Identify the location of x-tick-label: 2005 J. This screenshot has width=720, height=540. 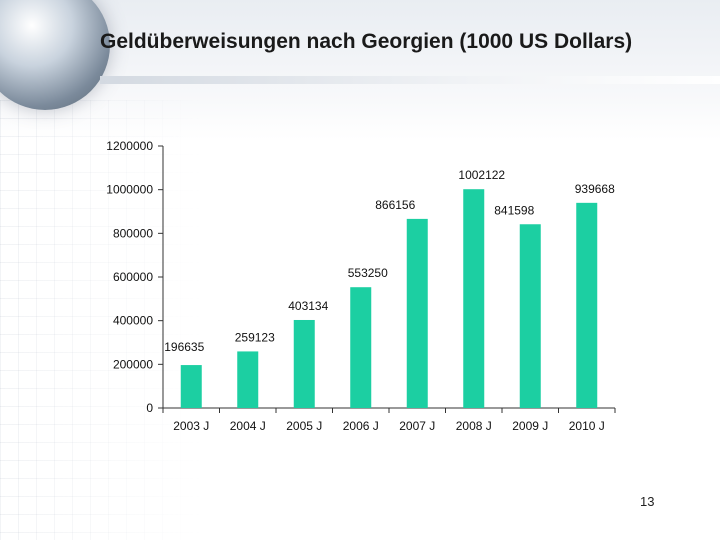
(304, 426).